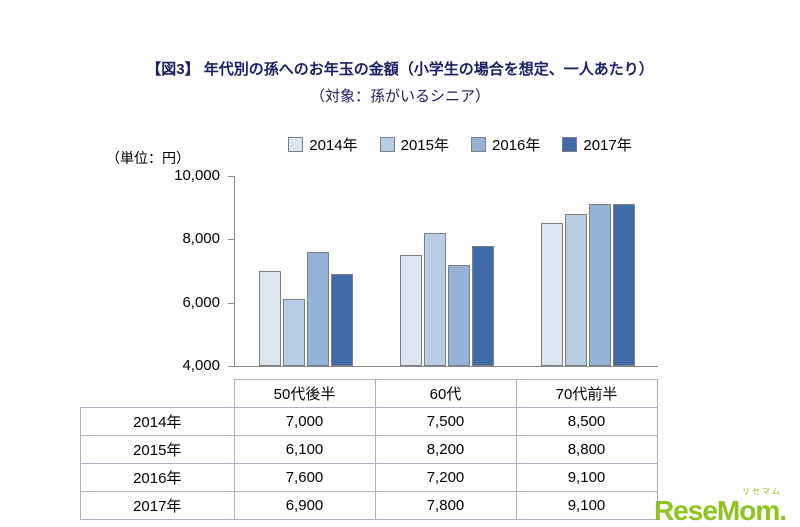 The image size is (800, 527). What do you see at coordinates (157, 505) in the screenshot?
I see `table-row-label: 2017年` at bounding box center [157, 505].